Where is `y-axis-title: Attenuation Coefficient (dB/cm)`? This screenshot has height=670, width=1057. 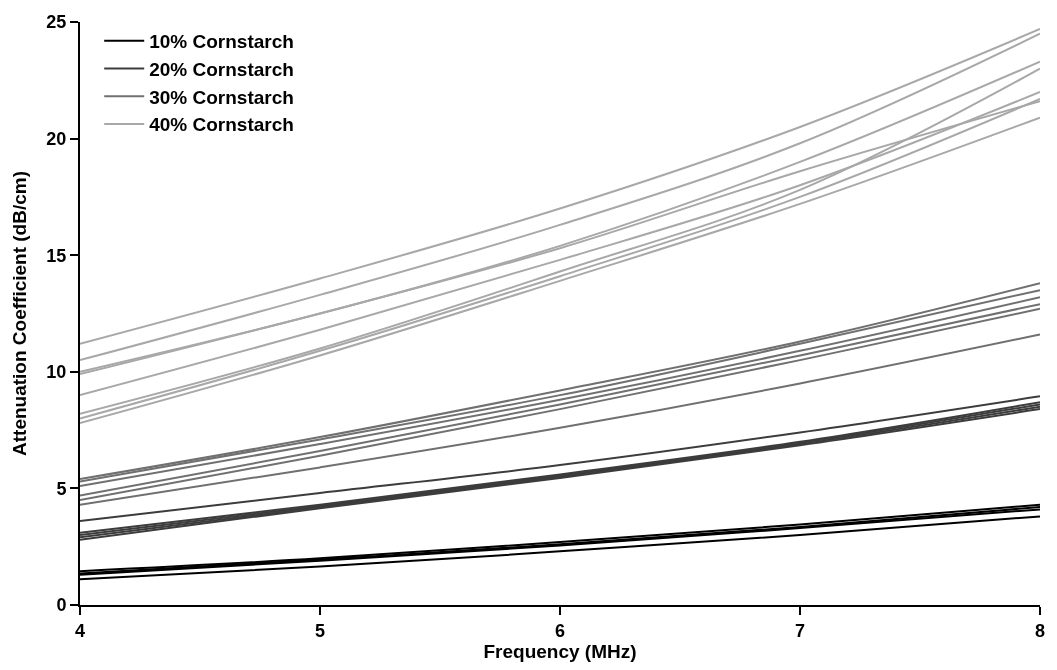
y-axis-title: Attenuation Coefficient (dB/cm) is located at coordinates (19, 313).